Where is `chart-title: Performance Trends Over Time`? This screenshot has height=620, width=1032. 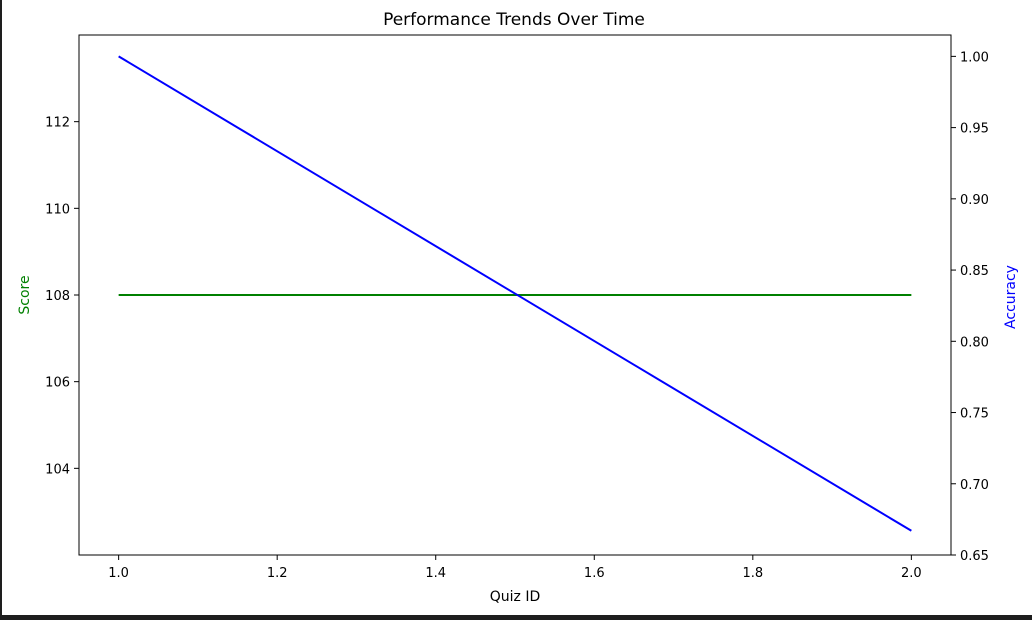 chart-title: Performance Trends Over Time is located at coordinates (514, 20).